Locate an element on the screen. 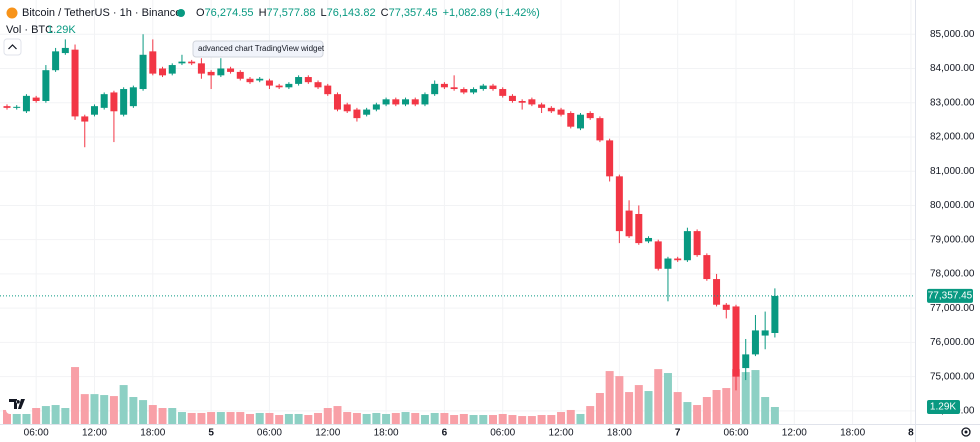 This screenshot has height=442, width=980. ohlc-value: 76,274.55 is located at coordinates (229, 13).